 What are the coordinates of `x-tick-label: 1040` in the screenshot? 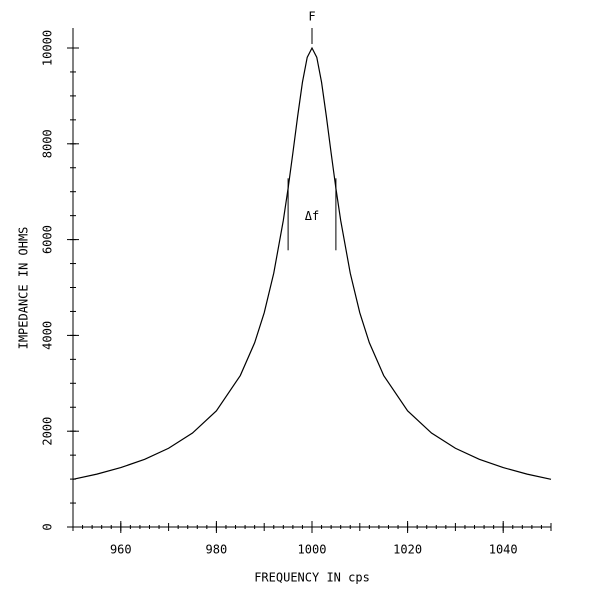 It's located at (503, 550).